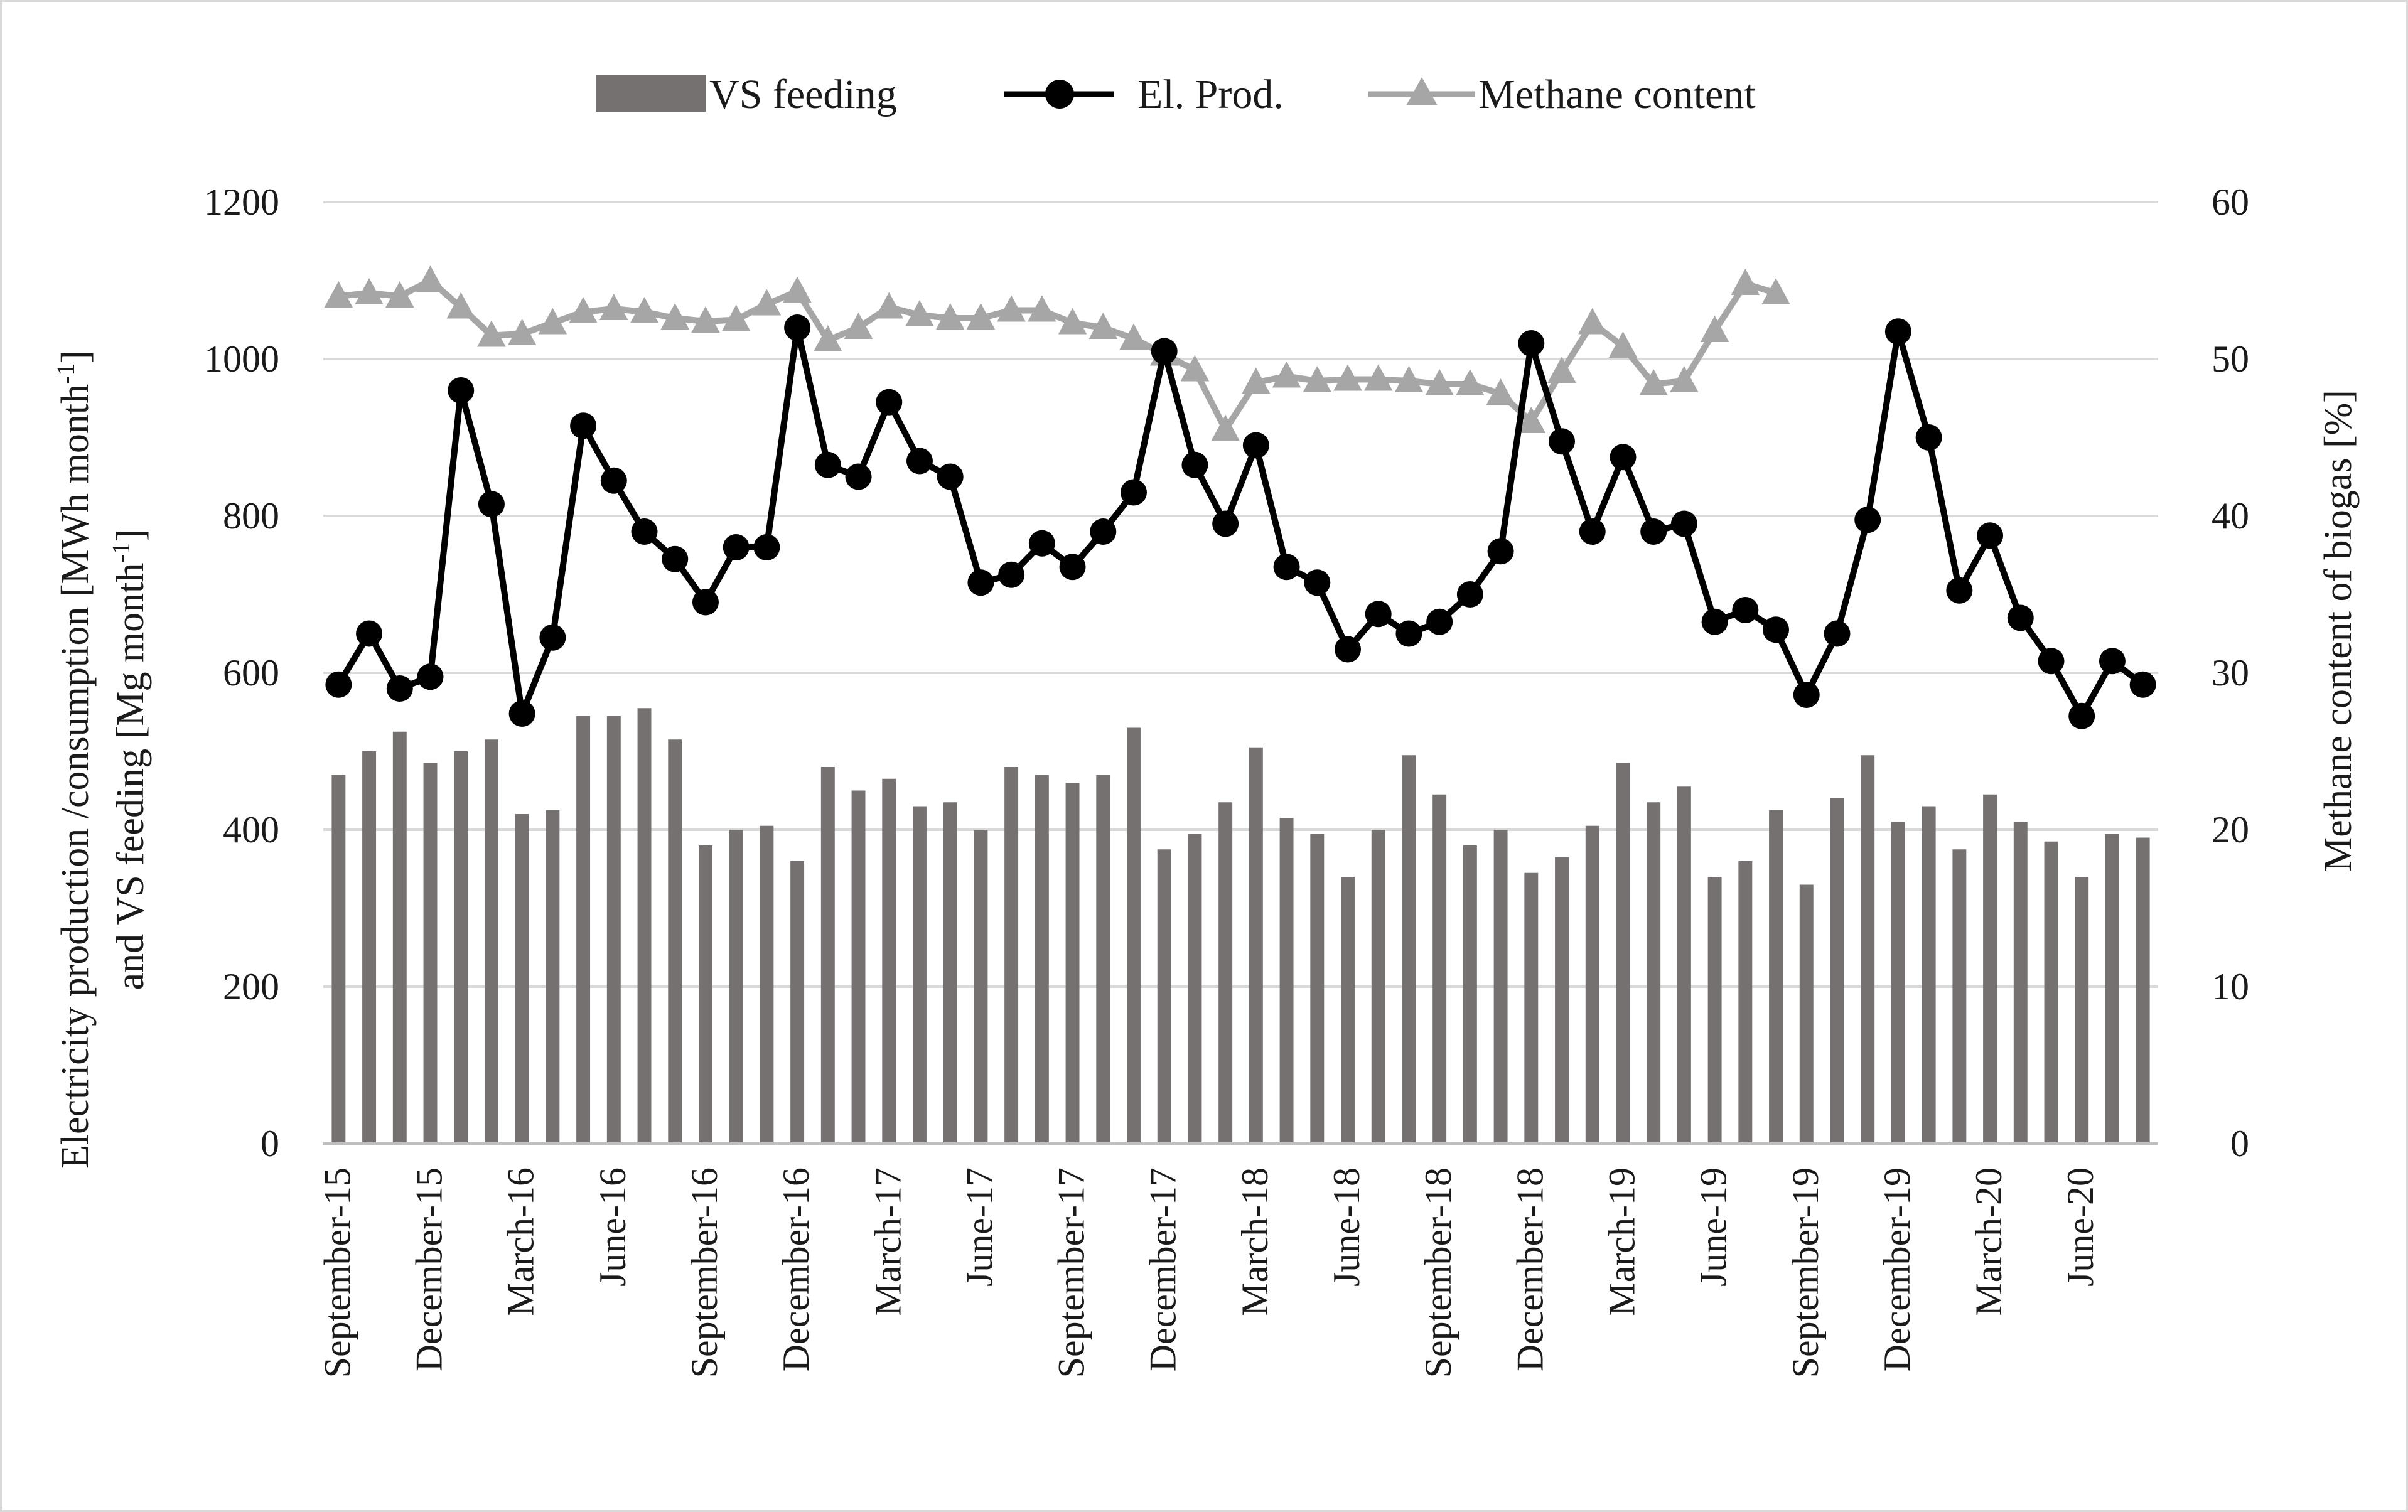  I want to click on legend: VS feeding El. Prod. Methane content, so click(1176, 94).